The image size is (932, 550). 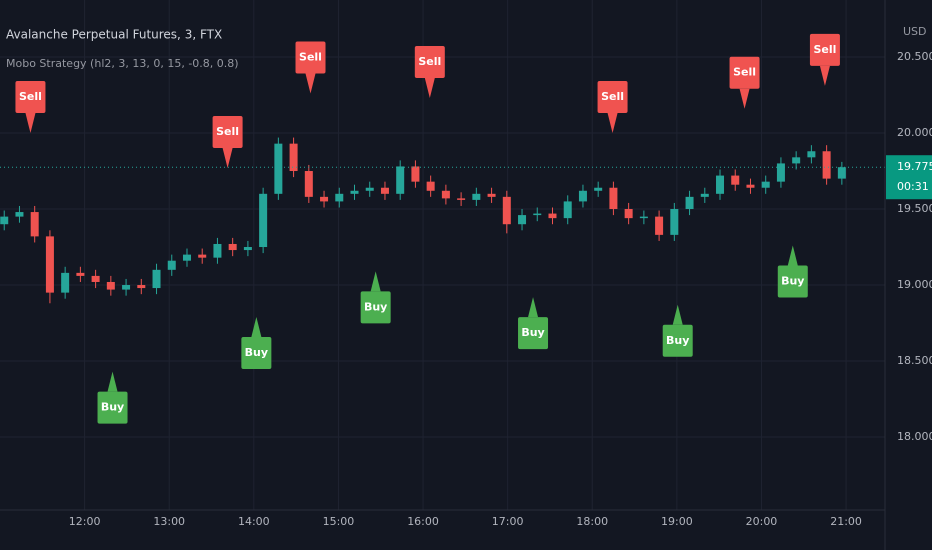 I want to click on x-tick-label: 15:00, so click(x=339, y=521).